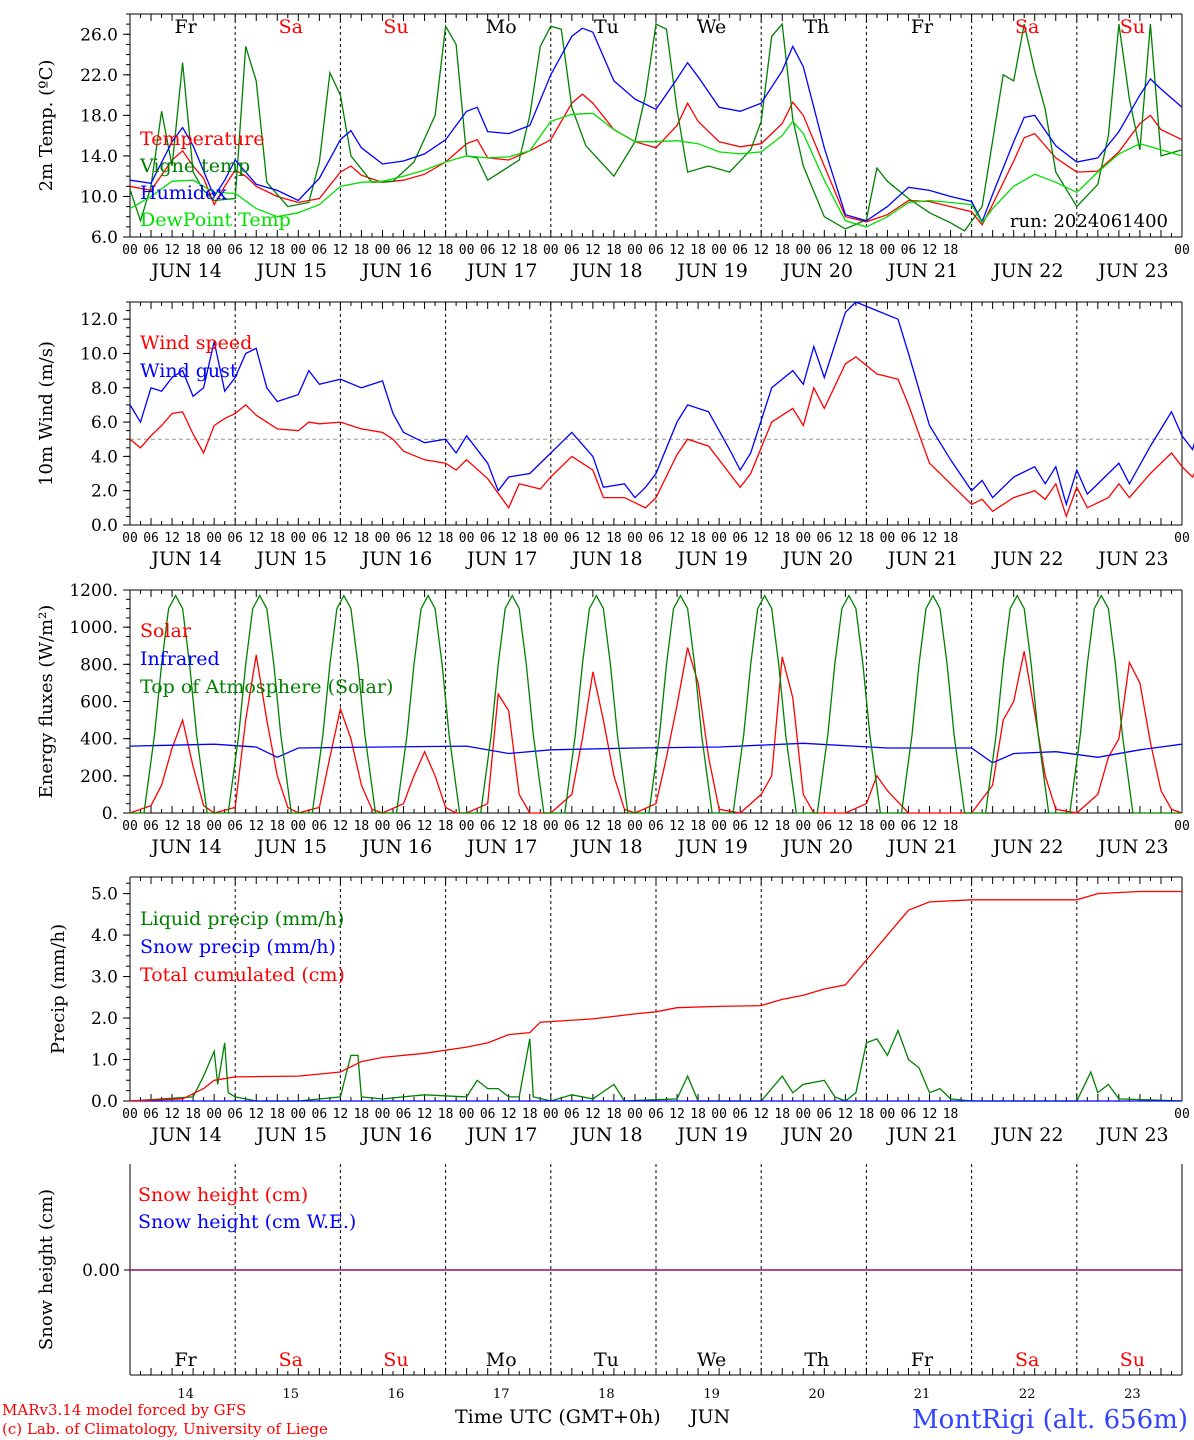 This screenshot has width=1194, height=1440. Describe the element at coordinates (266, 687) in the screenshot. I see `legend-entry: Top of Atmosphere (Solar)` at that location.